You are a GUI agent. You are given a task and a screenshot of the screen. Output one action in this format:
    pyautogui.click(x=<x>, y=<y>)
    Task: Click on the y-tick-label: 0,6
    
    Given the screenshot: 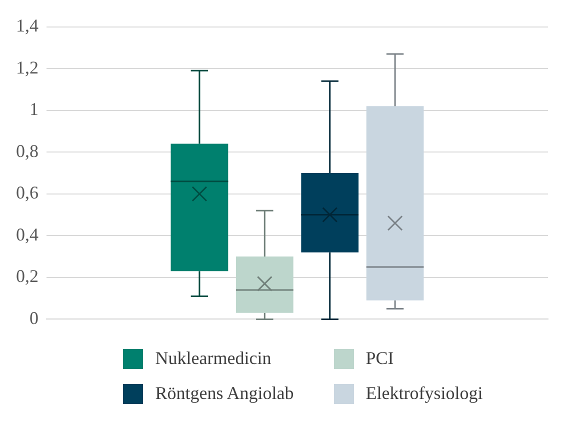 What is the action you would take?
    pyautogui.click(x=27, y=192)
    